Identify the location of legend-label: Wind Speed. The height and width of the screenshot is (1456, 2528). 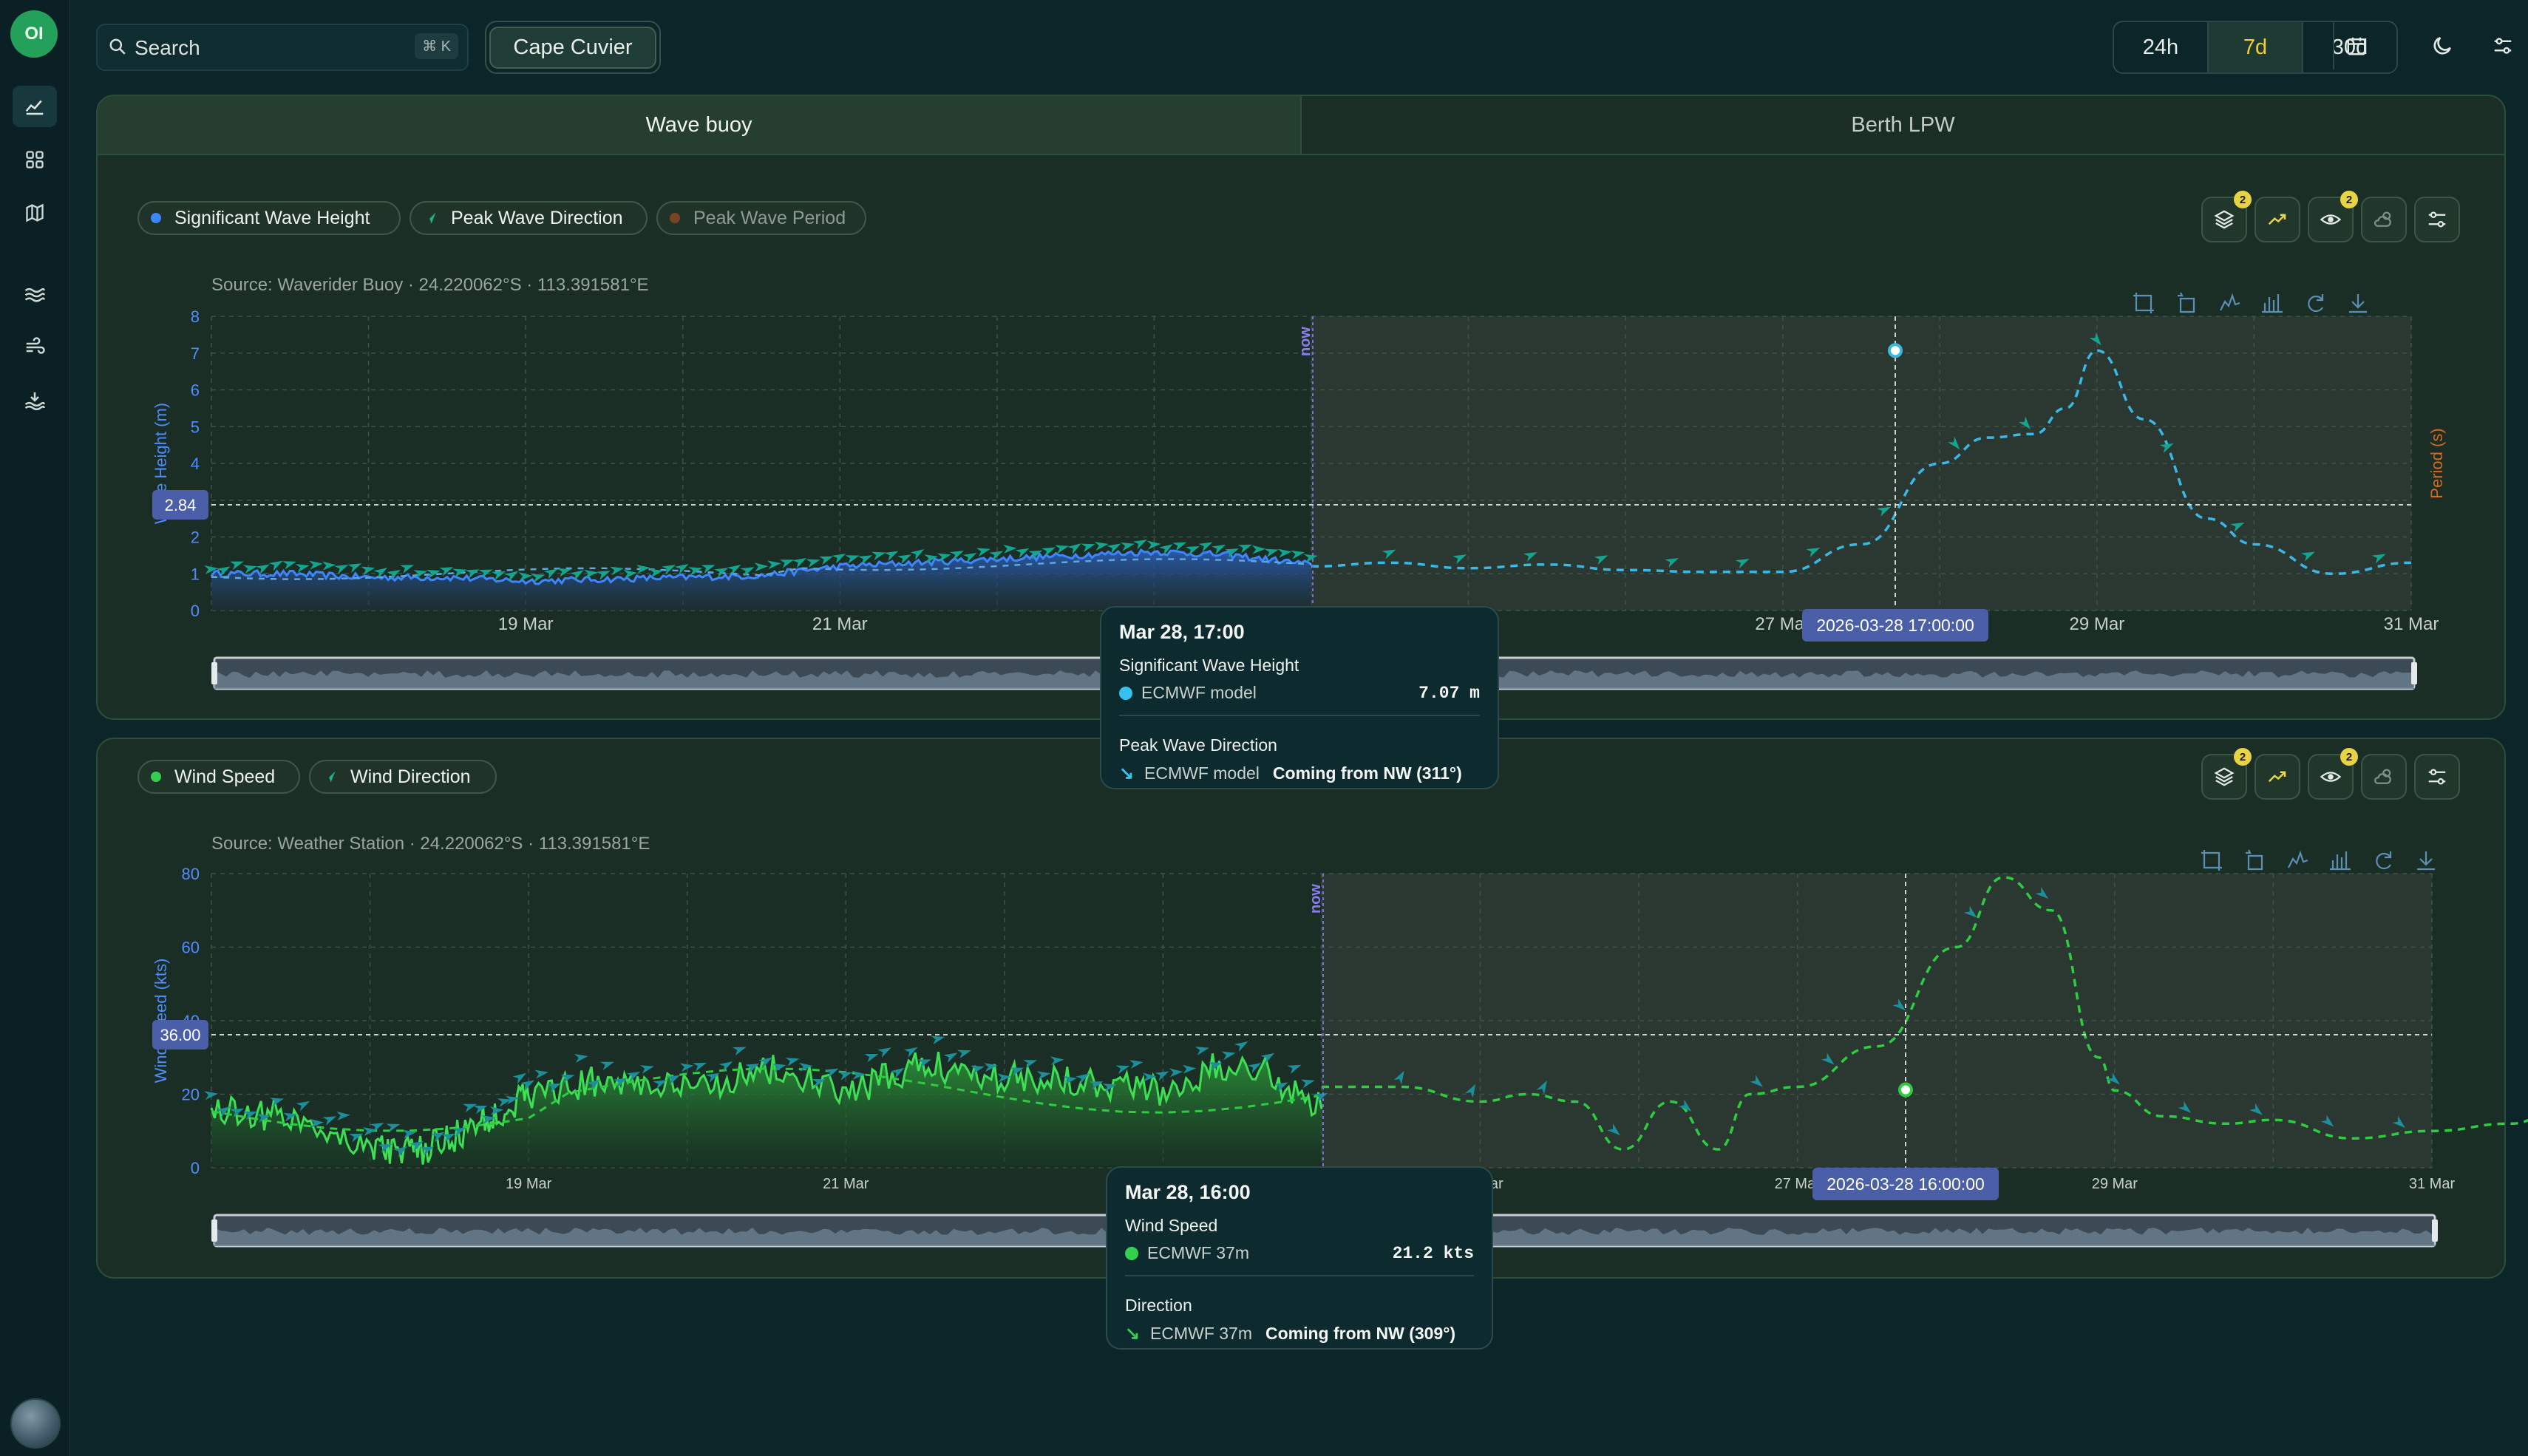
(225, 776).